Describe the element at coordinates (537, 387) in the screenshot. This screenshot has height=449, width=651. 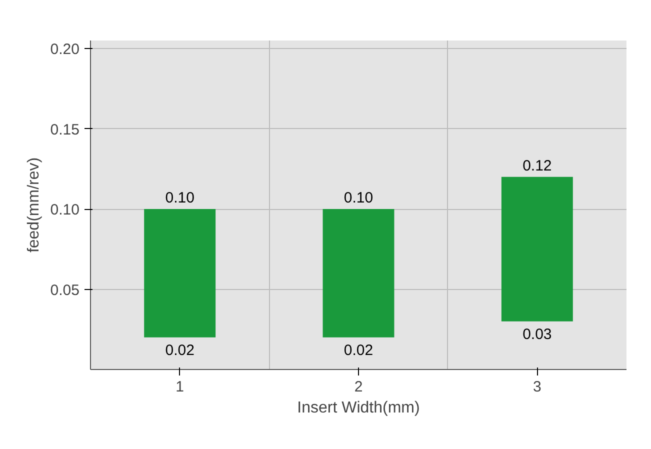
I see `x-tick-label: 3` at that location.